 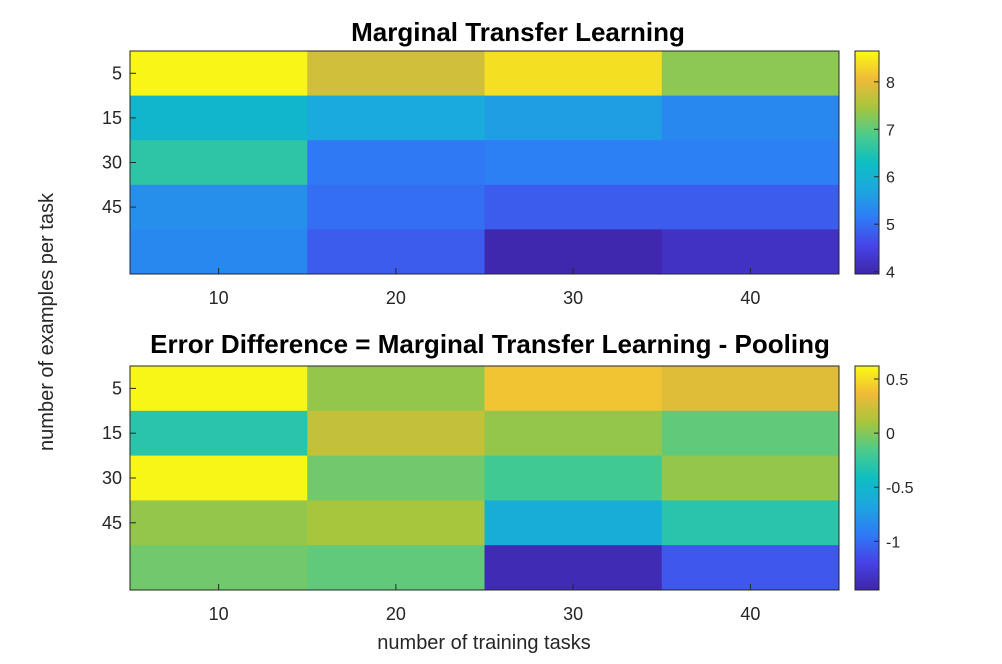 What do you see at coordinates (890, 130) in the screenshot?
I see `colorbar-tick-label: 7` at bounding box center [890, 130].